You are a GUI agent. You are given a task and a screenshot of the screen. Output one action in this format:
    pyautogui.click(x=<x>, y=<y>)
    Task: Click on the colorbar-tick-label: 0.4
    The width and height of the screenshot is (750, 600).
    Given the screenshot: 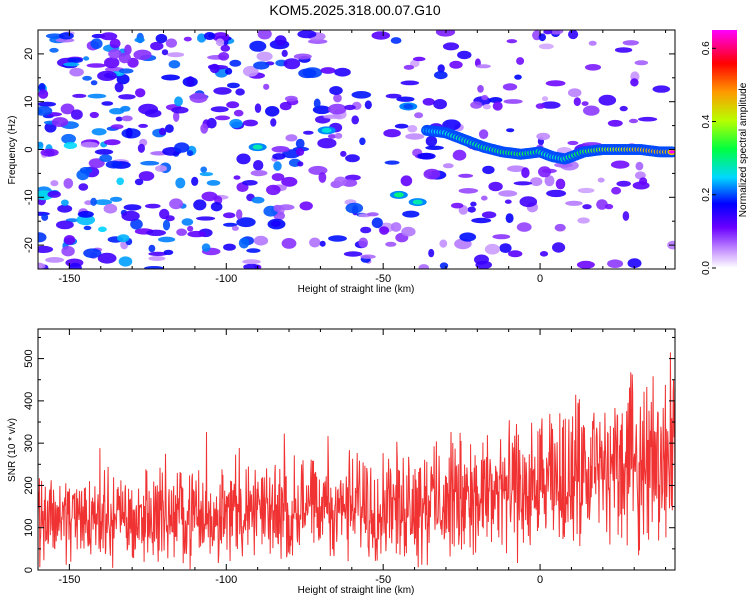 What is the action you would take?
    pyautogui.click(x=706, y=121)
    